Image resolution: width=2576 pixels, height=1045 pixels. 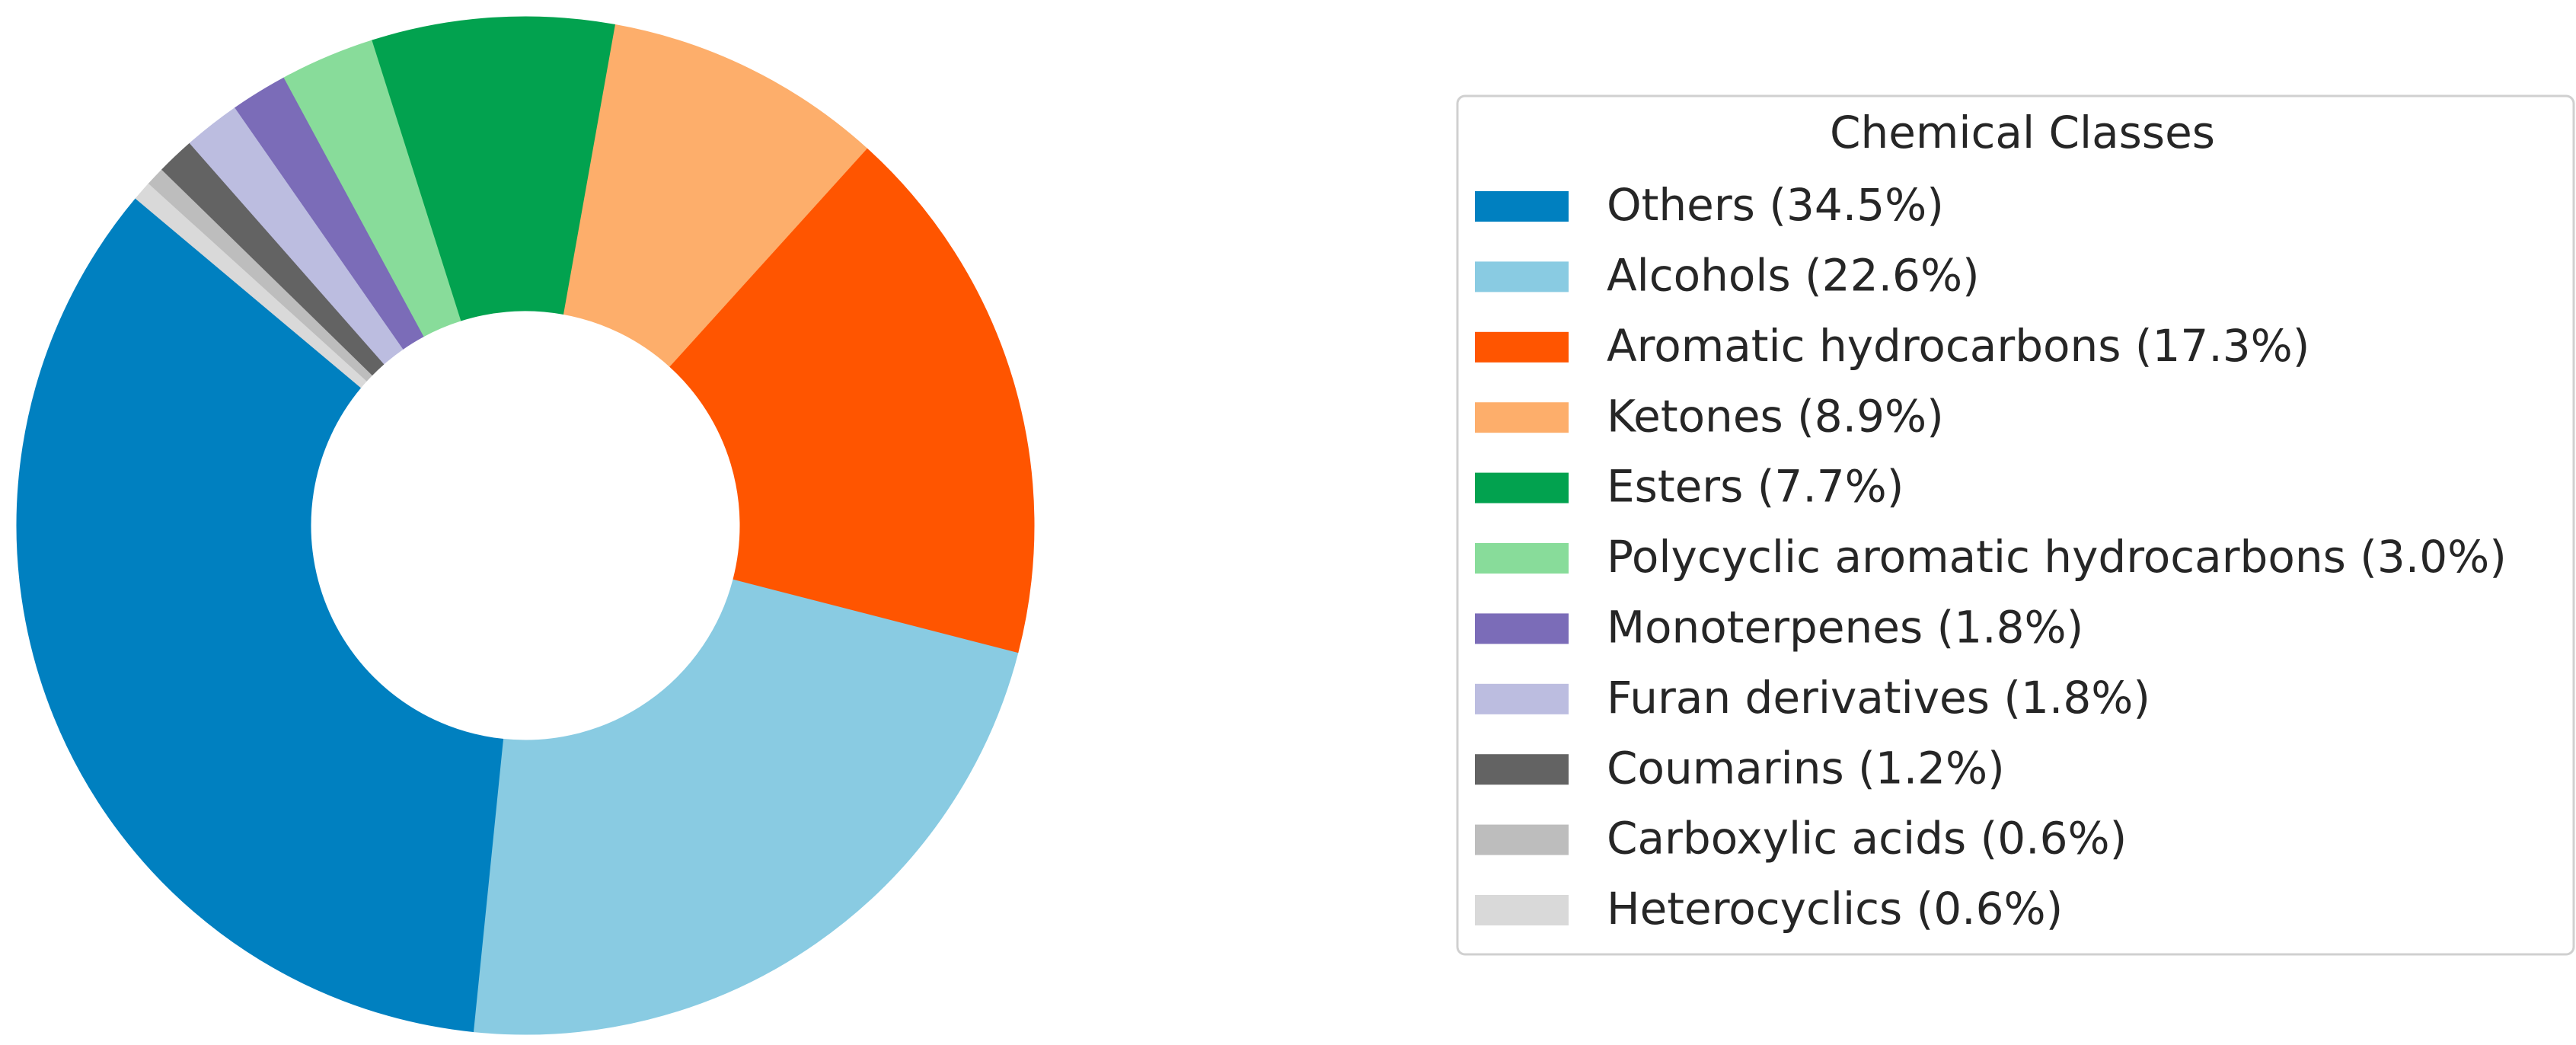 I want to click on legend-label: Carboxylic acids (0.6%), so click(x=1867, y=838).